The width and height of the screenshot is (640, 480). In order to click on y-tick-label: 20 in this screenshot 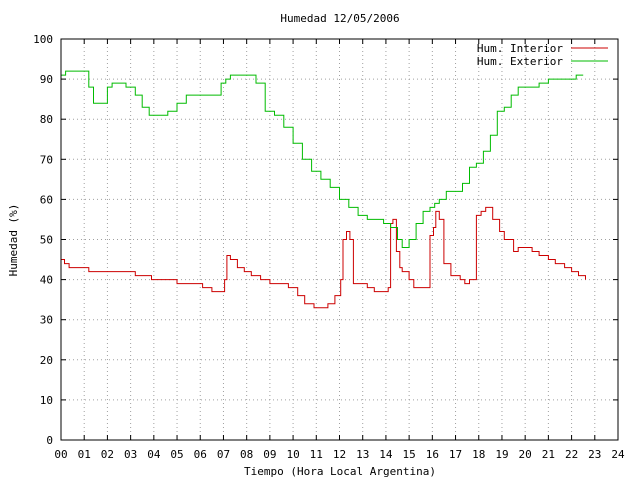, I will do `click(46, 360)`.